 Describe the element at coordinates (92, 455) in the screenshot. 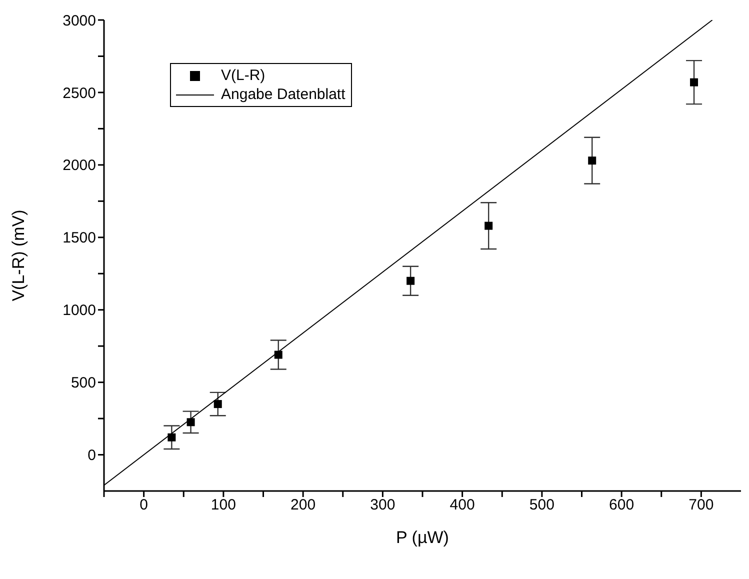

I see `y-tick-label: 0` at that location.